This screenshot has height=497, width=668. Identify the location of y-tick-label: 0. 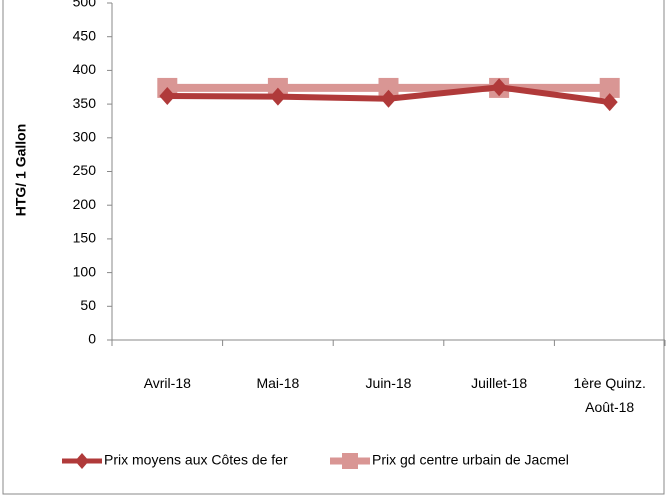
(92, 339).